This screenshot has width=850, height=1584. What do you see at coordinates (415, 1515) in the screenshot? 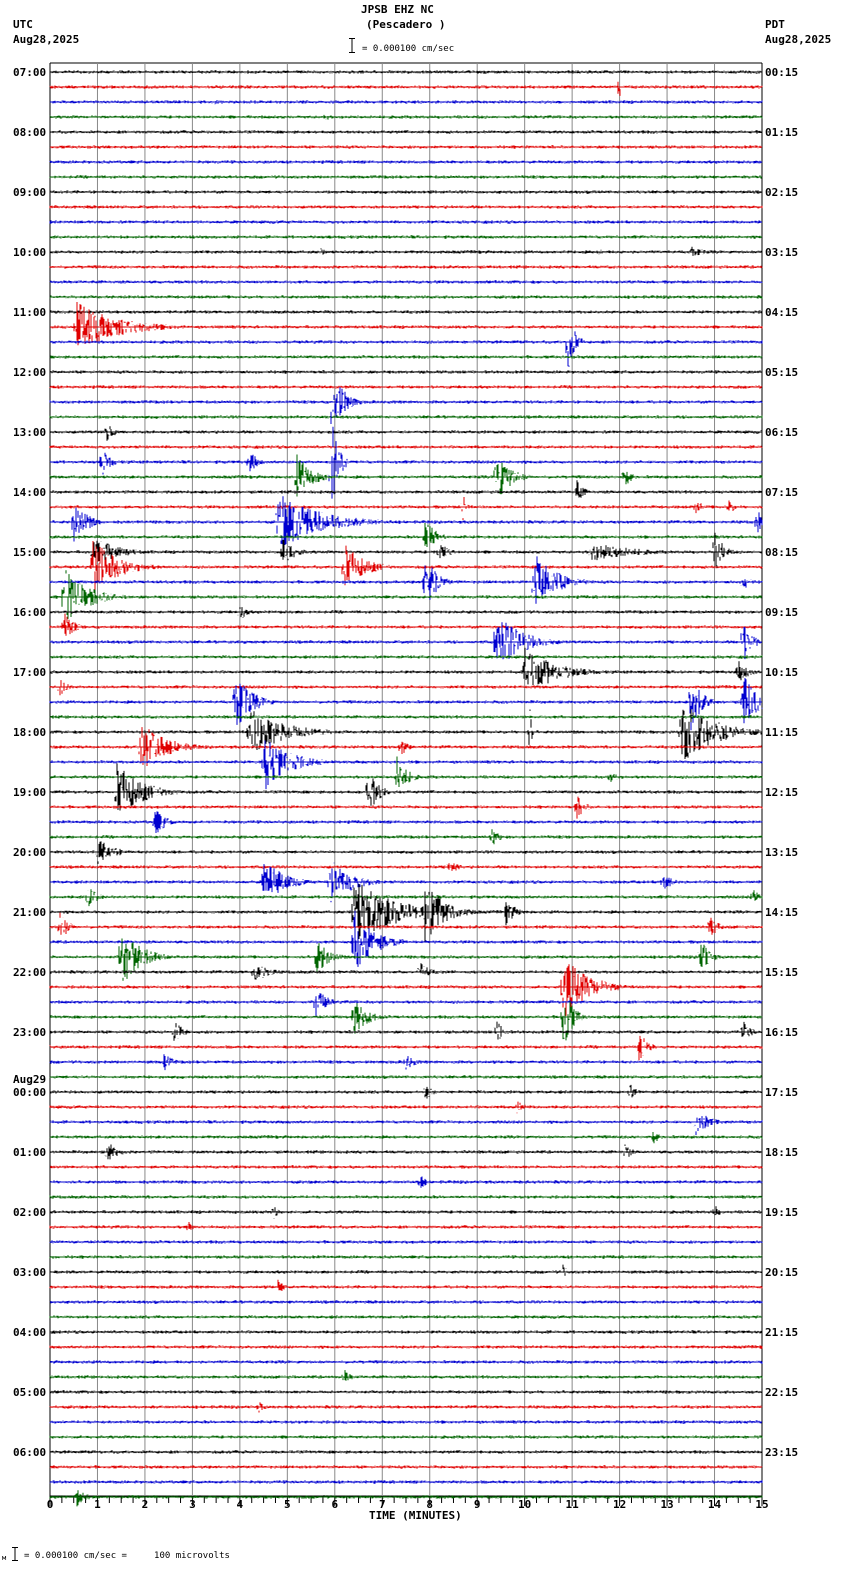
I see `x-axis-label: TIME (MINUTES)` at bounding box center [415, 1515].